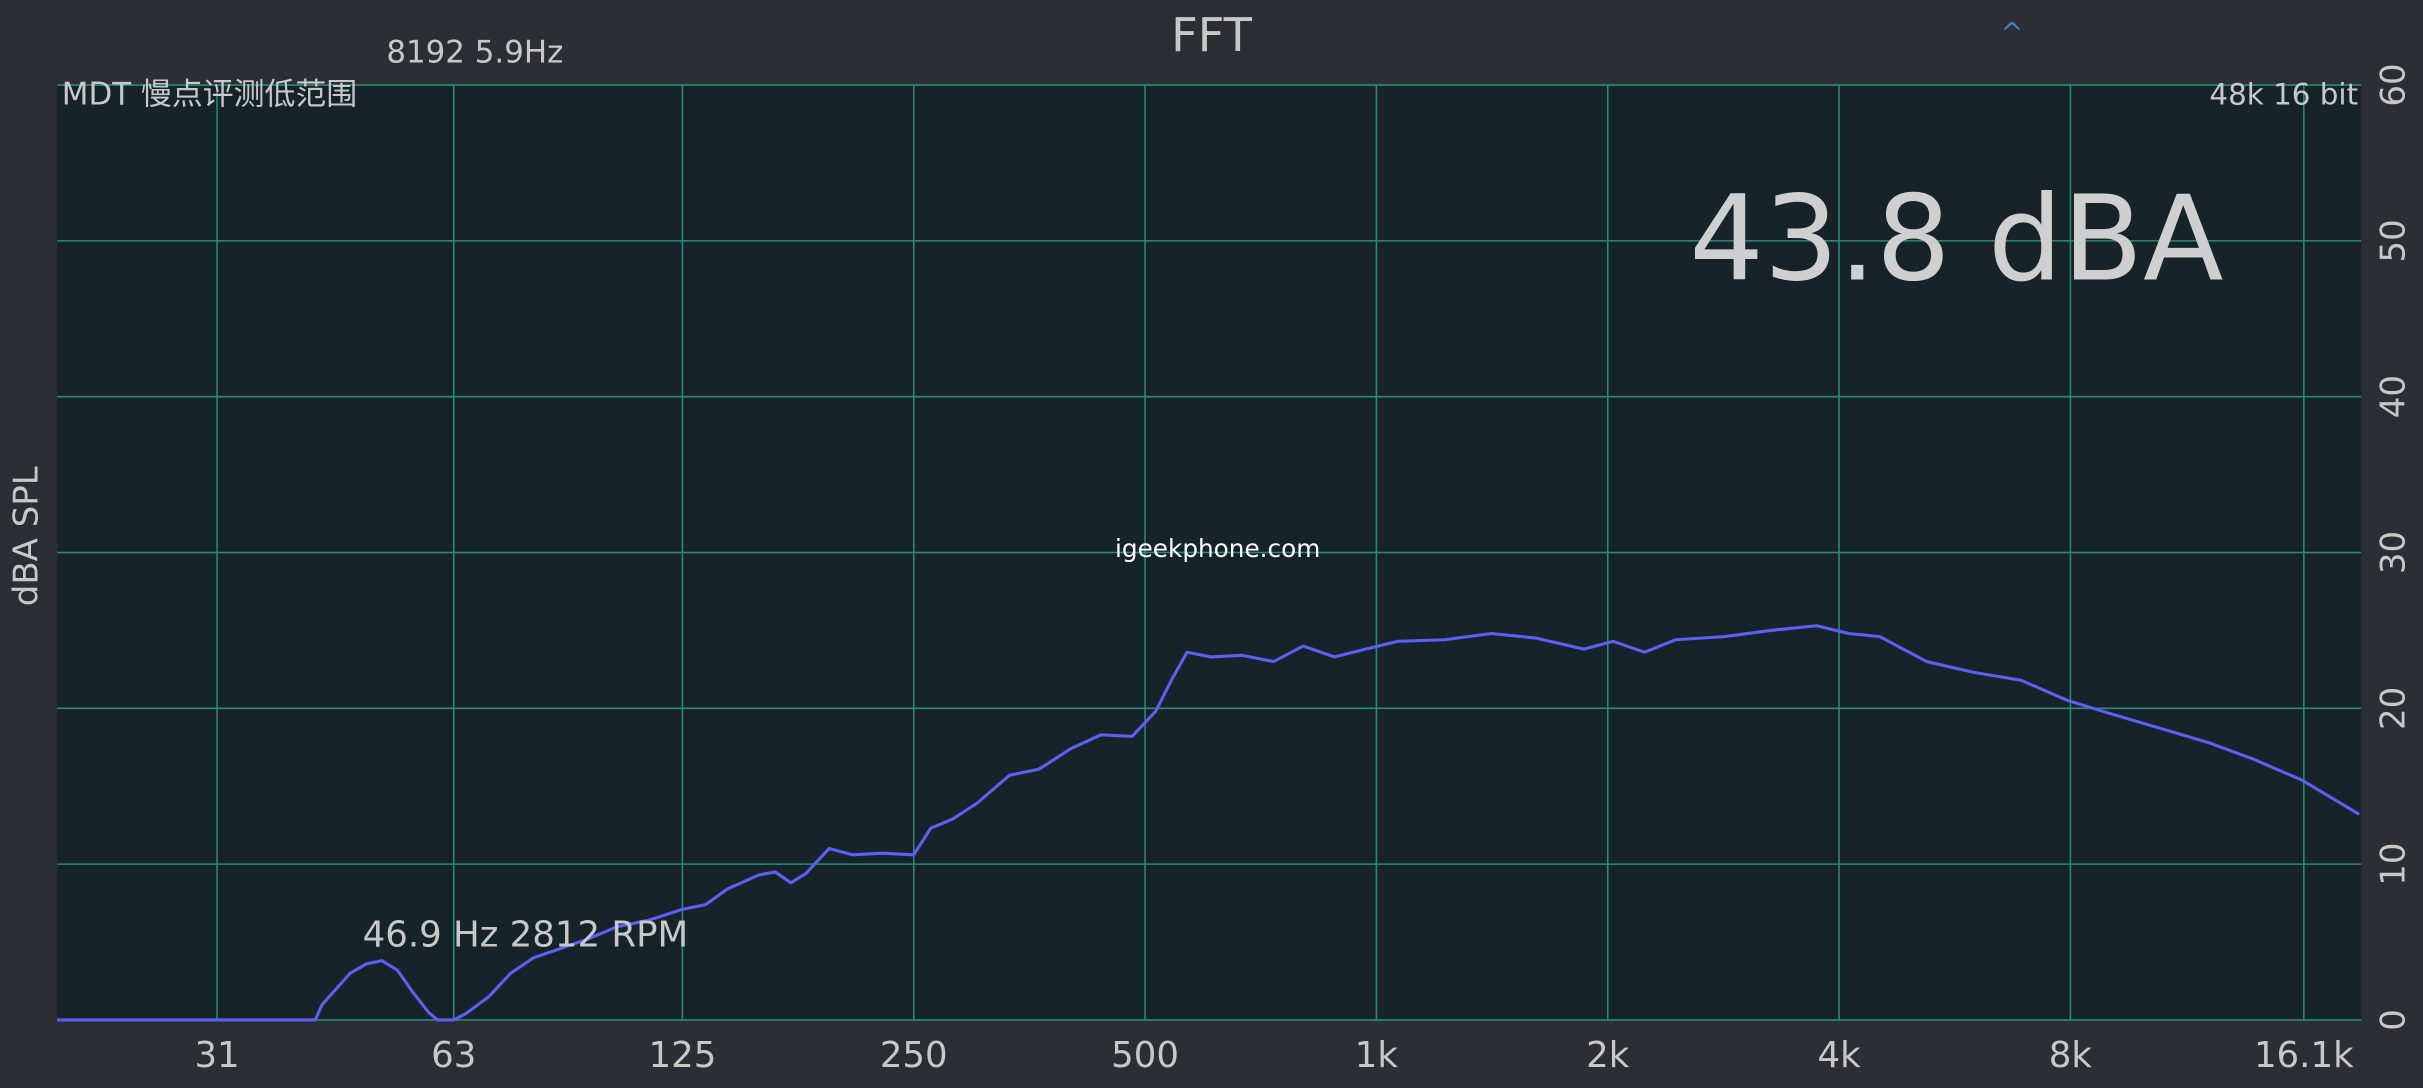  Describe the element at coordinates (2394, 552) in the screenshot. I see `y-tick-label: 30` at that location.